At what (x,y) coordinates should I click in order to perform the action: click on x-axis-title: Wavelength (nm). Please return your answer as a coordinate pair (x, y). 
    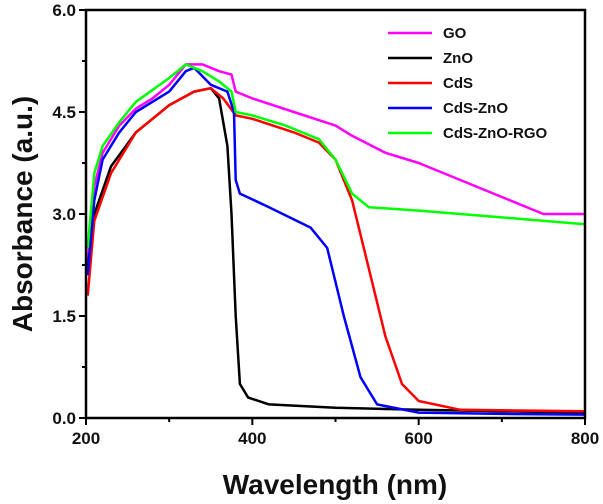
    Looking at the image, I should click on (335, 484).